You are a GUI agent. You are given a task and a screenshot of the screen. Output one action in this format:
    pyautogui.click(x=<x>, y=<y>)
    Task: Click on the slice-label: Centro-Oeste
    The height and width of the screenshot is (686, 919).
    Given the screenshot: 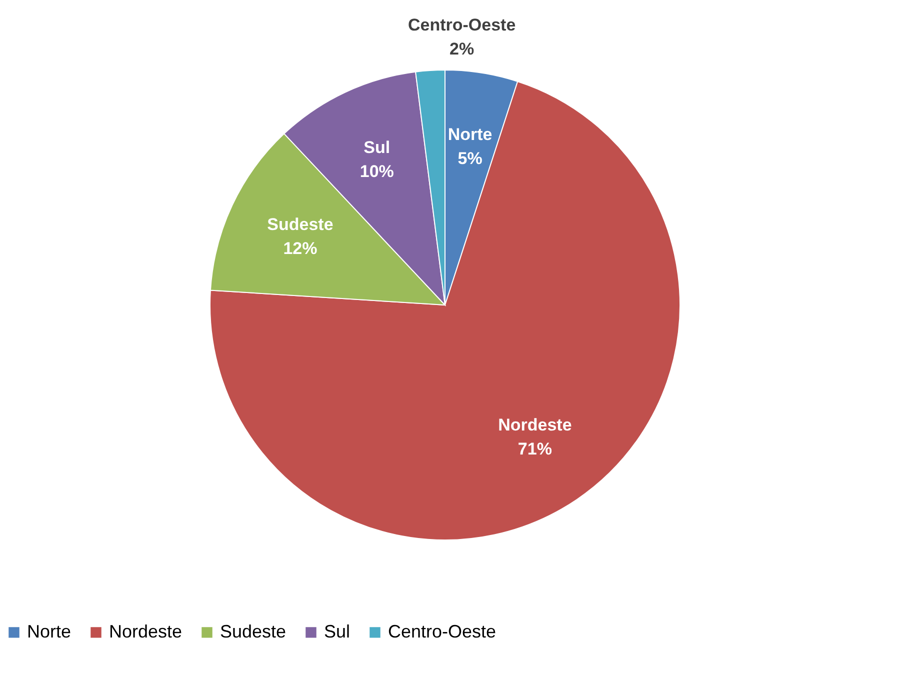 What is the action you would take?
    pyautogui.click(x=462, y=25)
    